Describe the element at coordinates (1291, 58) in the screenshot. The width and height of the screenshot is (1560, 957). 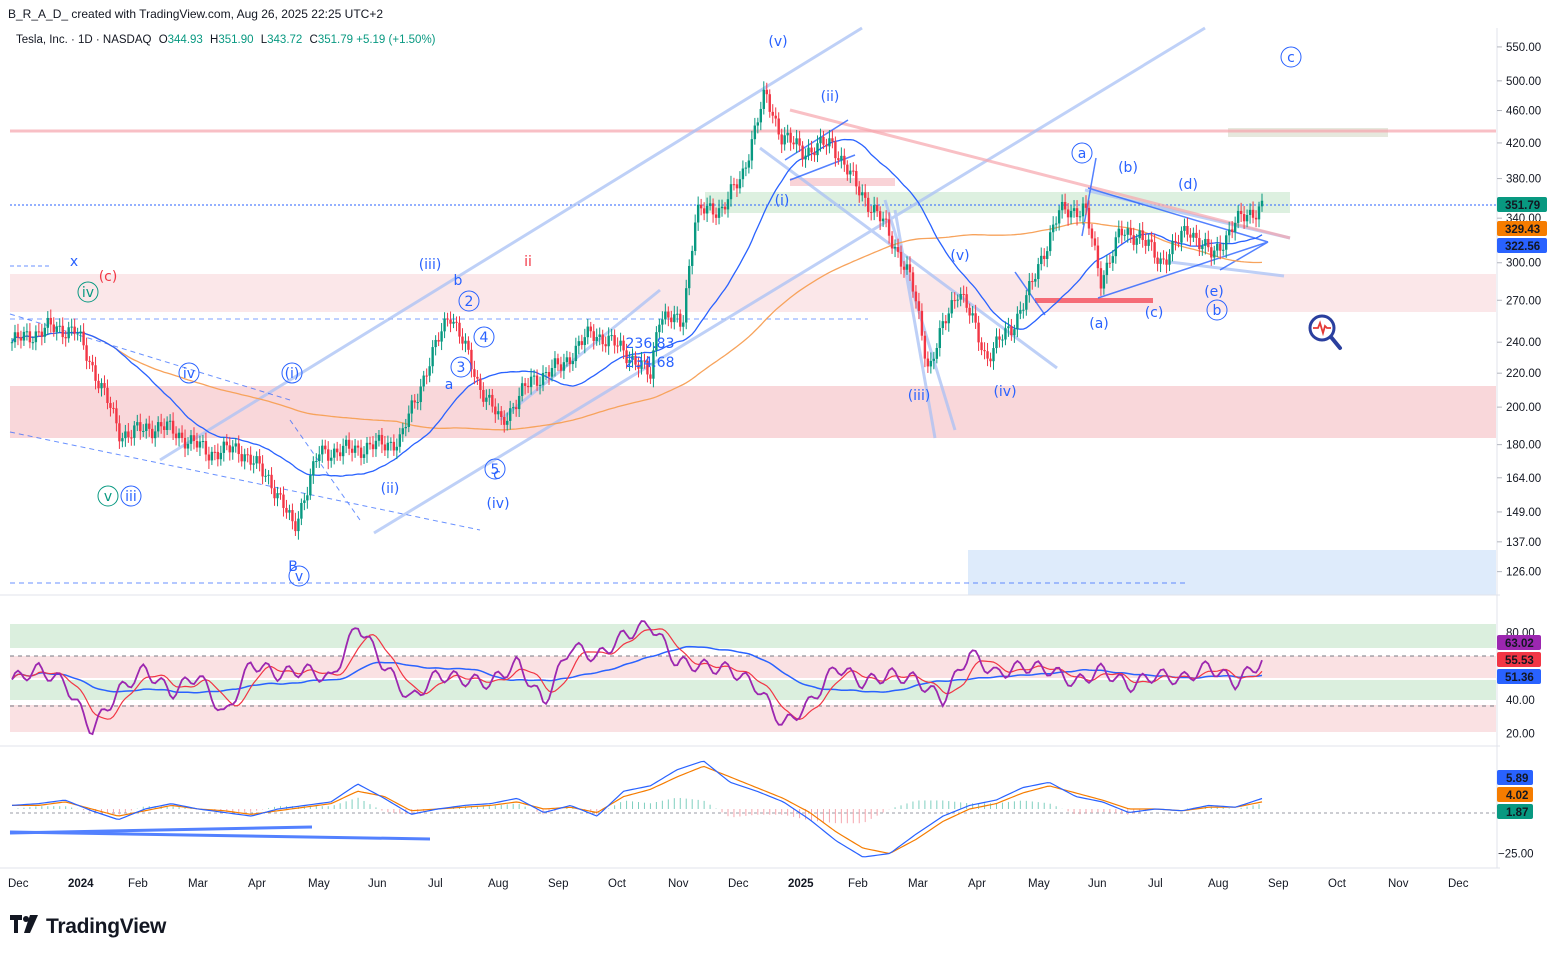
I see `wave-label: c` at that location.